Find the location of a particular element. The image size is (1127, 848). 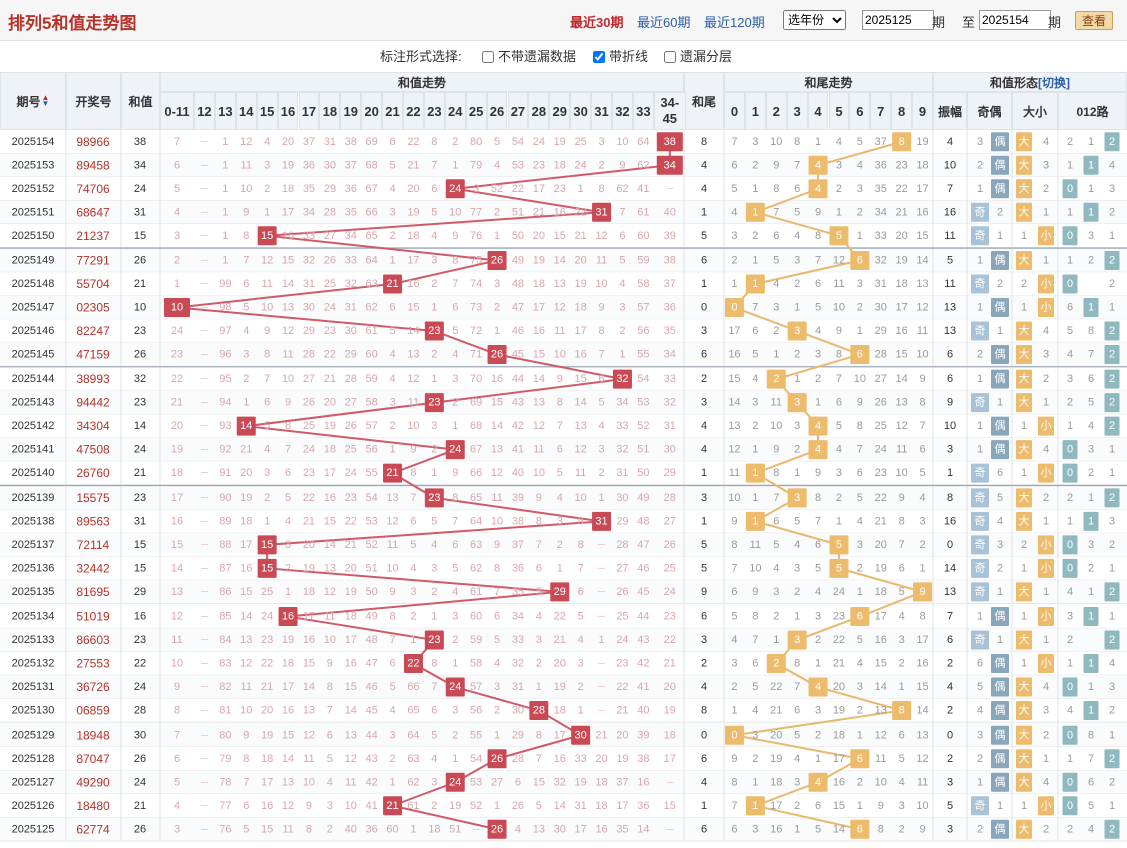

big-badge-value: 大 is located at coordinates (1024, 402).